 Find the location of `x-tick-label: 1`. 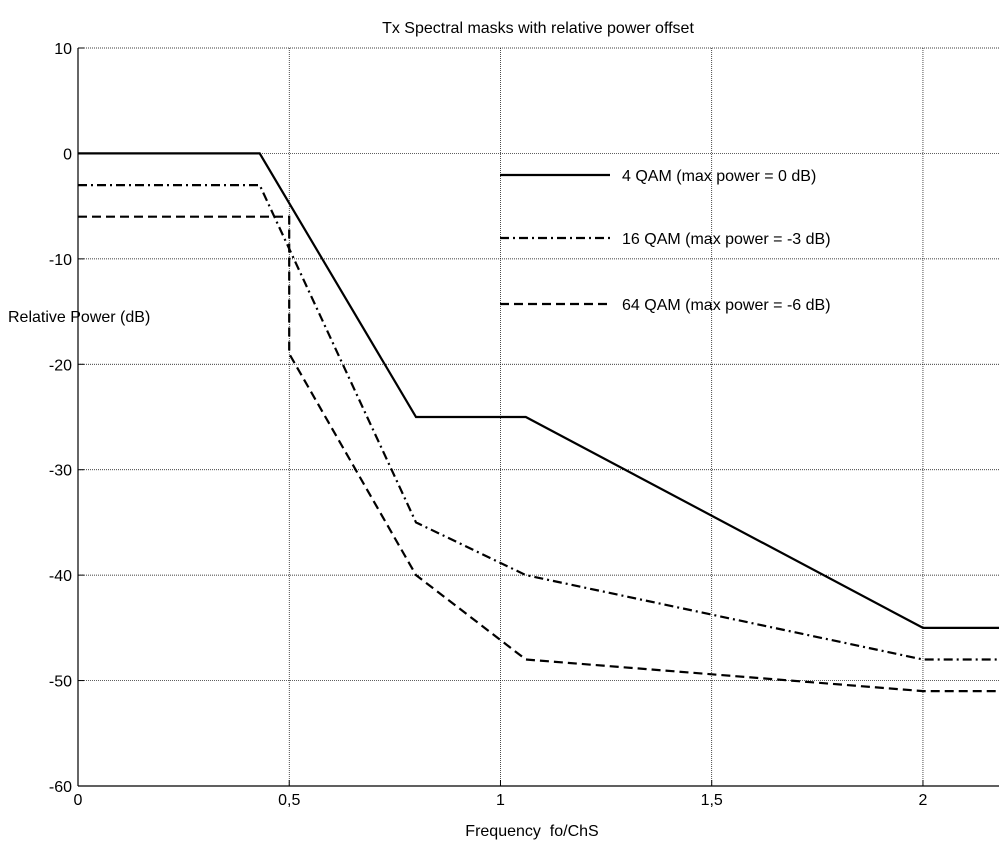

x-tick-label: 1 is located at coordinates (500, 800).